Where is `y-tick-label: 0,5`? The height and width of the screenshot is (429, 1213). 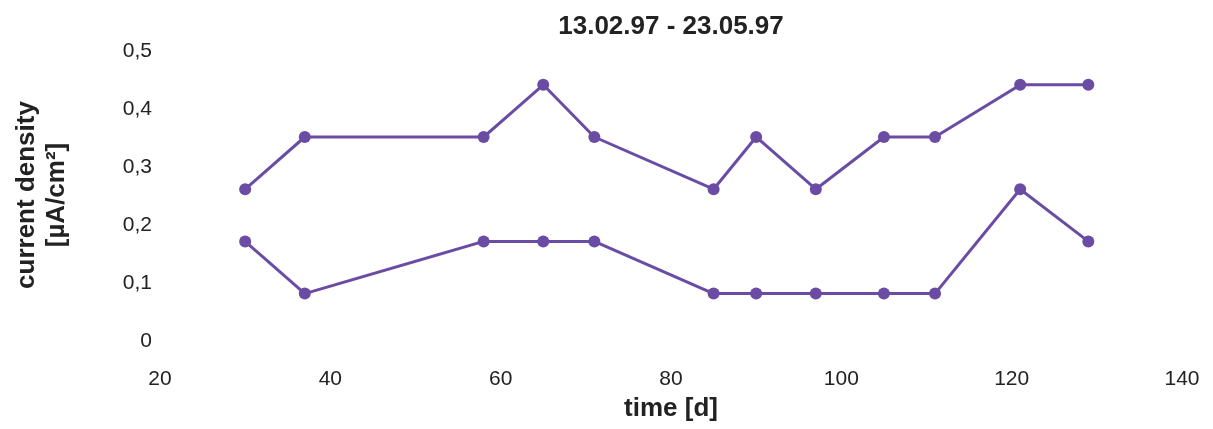
y-tick-label: 0,5 is located at coordinates (137, 50).